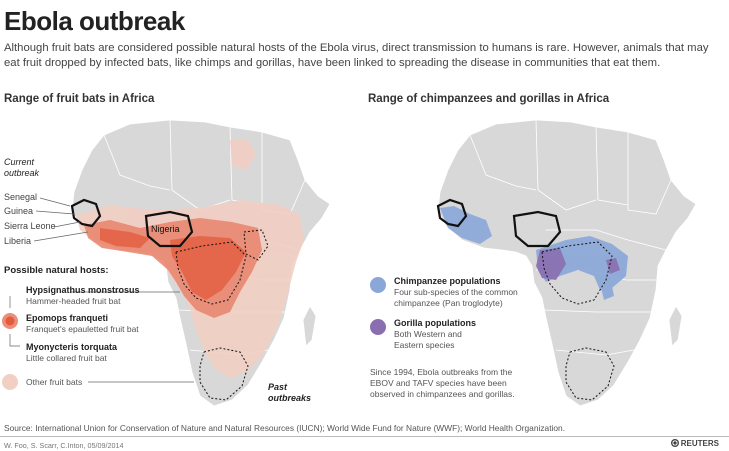 This screenshot has height=451, width=729. Describe the element at coordinates (56, 270) in the screenshot. I see `possible-hosts-title: Possible natural hosts:` at that location.